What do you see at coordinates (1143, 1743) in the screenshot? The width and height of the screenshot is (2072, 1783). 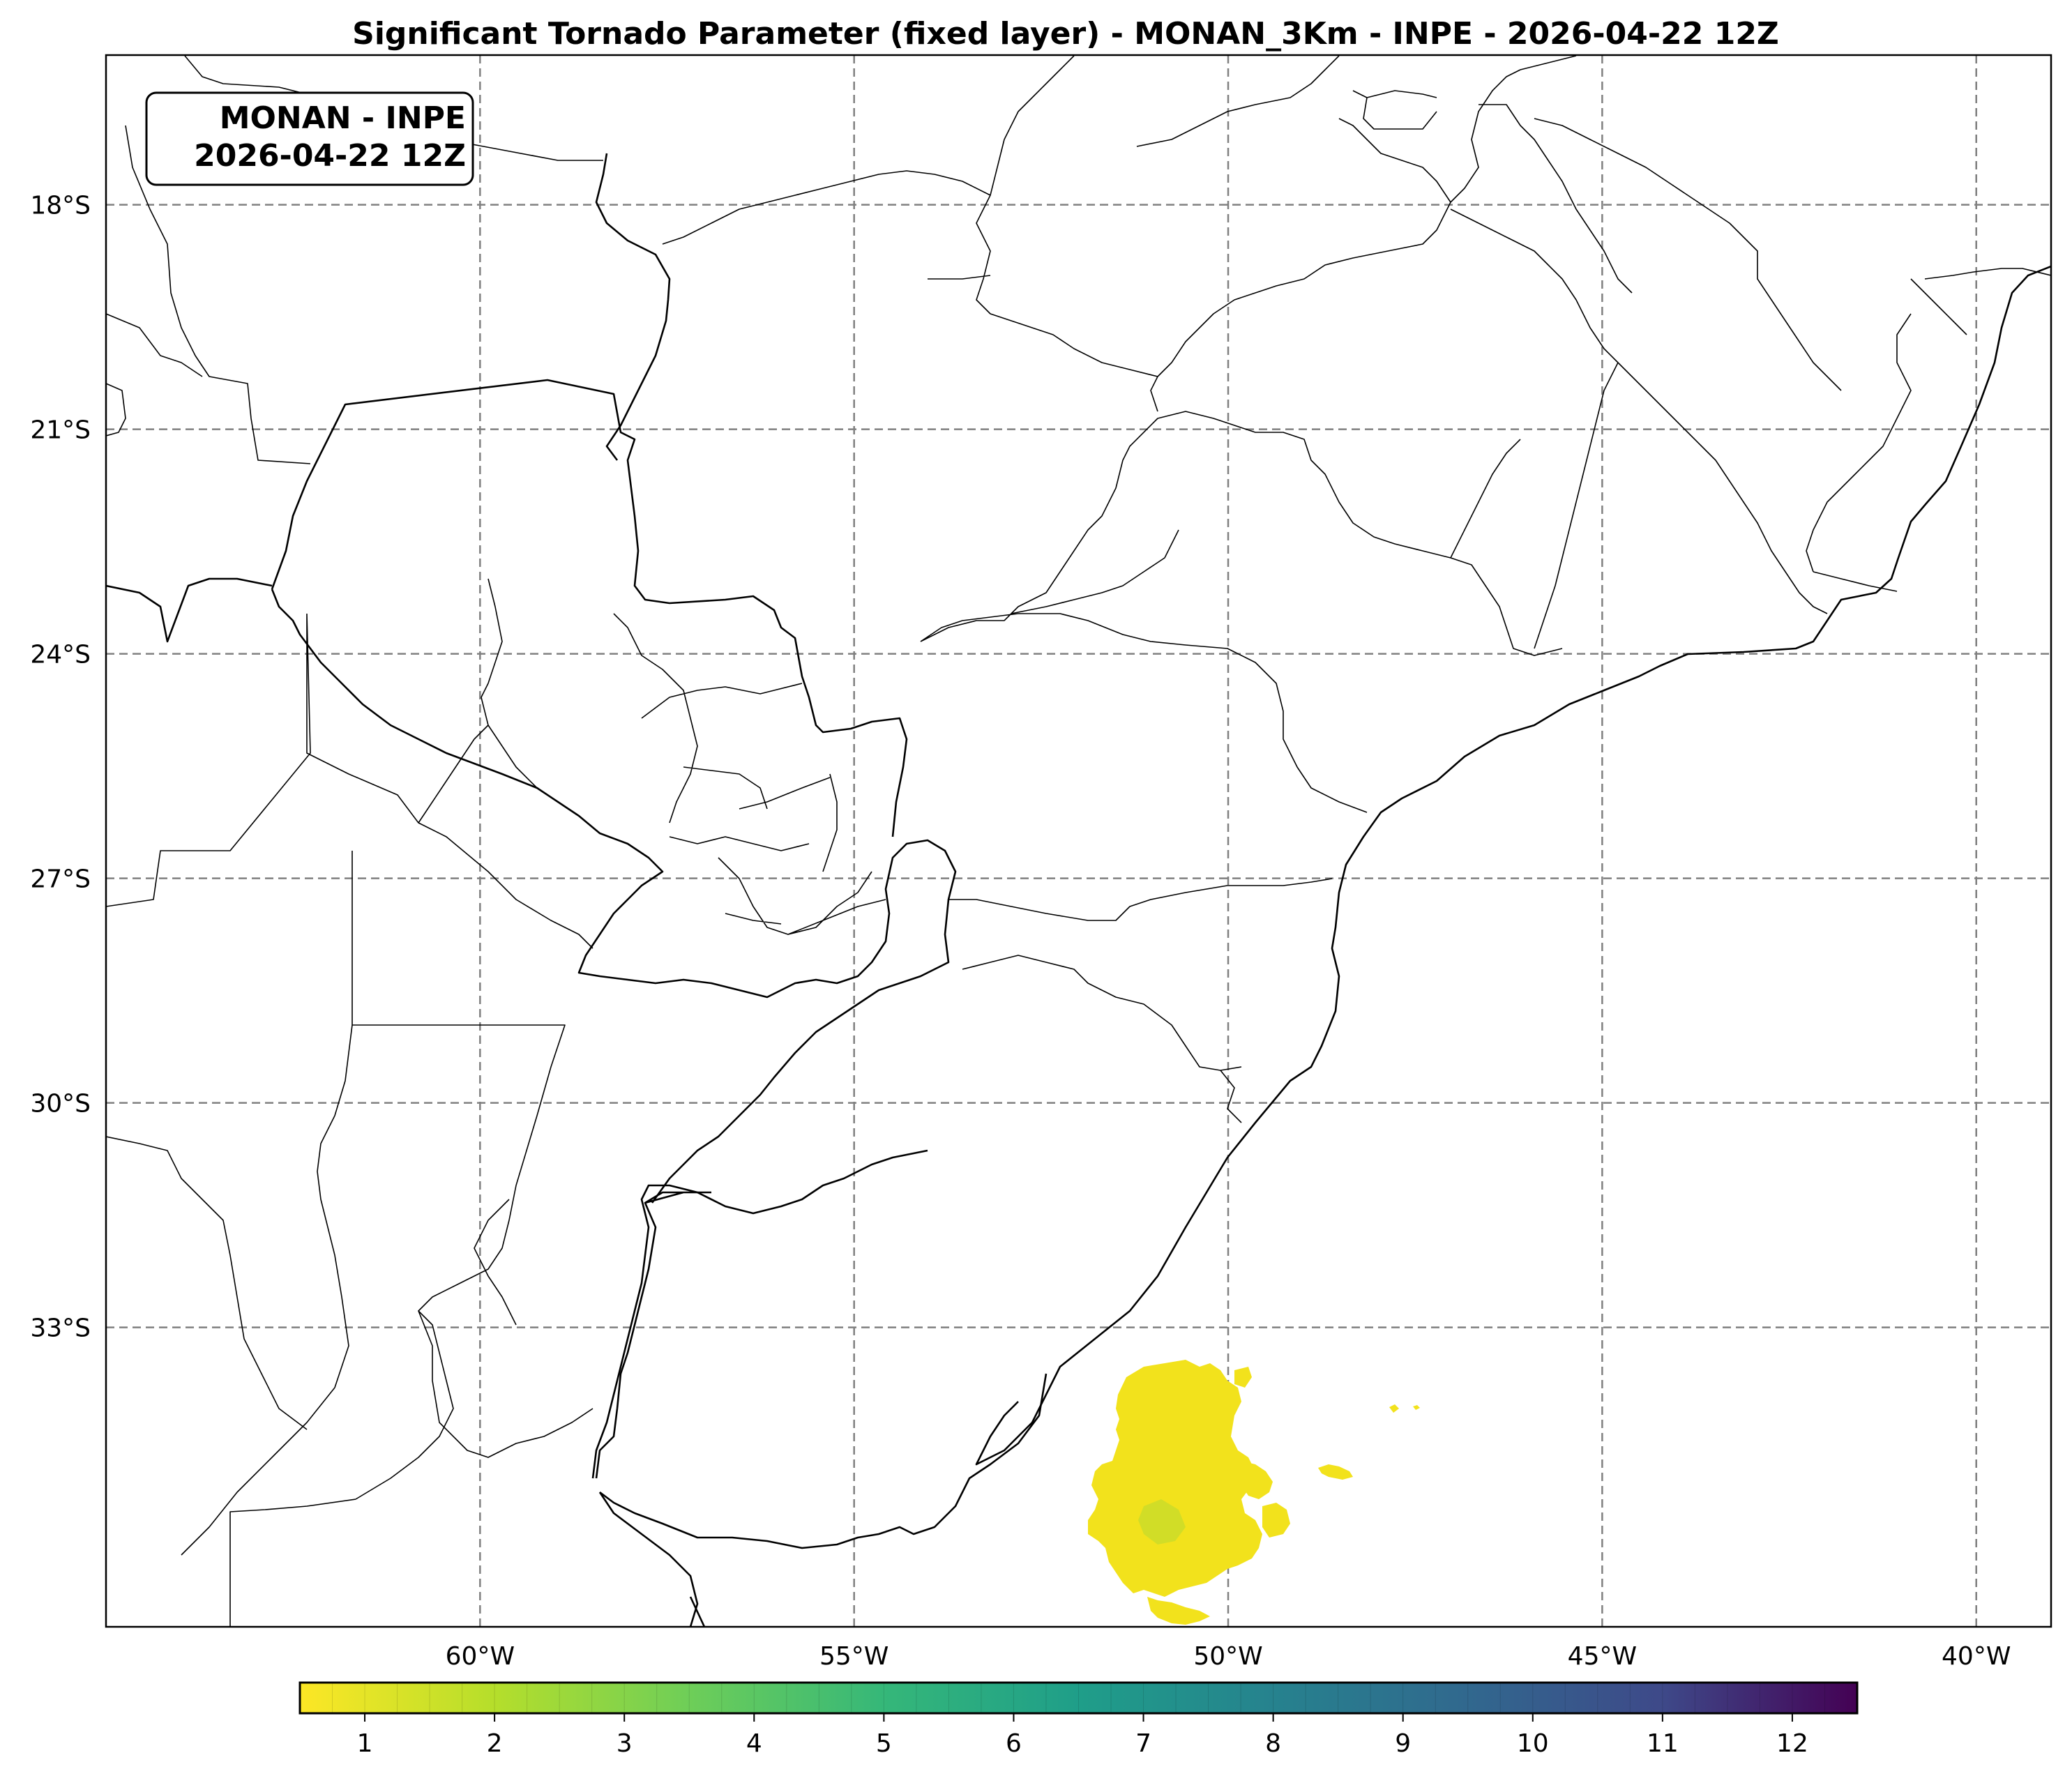 I see `colorbar-tick-label: 7` at bounding box center [1143, 1743].